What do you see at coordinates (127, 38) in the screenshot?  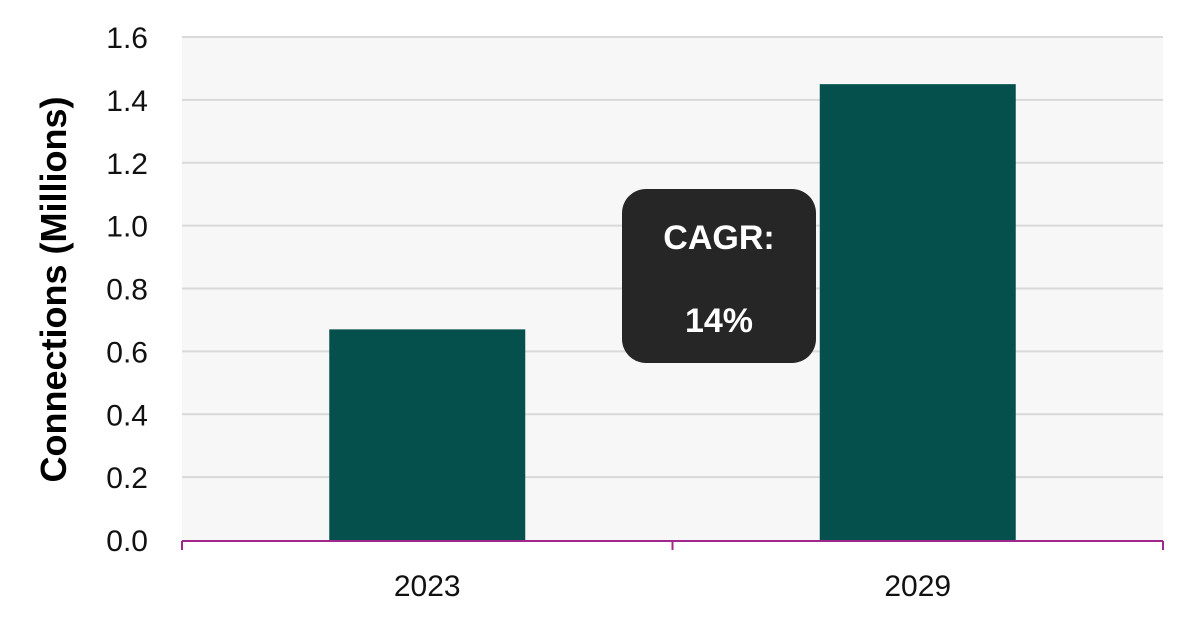 I see `y-tick-label: 1.6` at bounding box center [127, 38].